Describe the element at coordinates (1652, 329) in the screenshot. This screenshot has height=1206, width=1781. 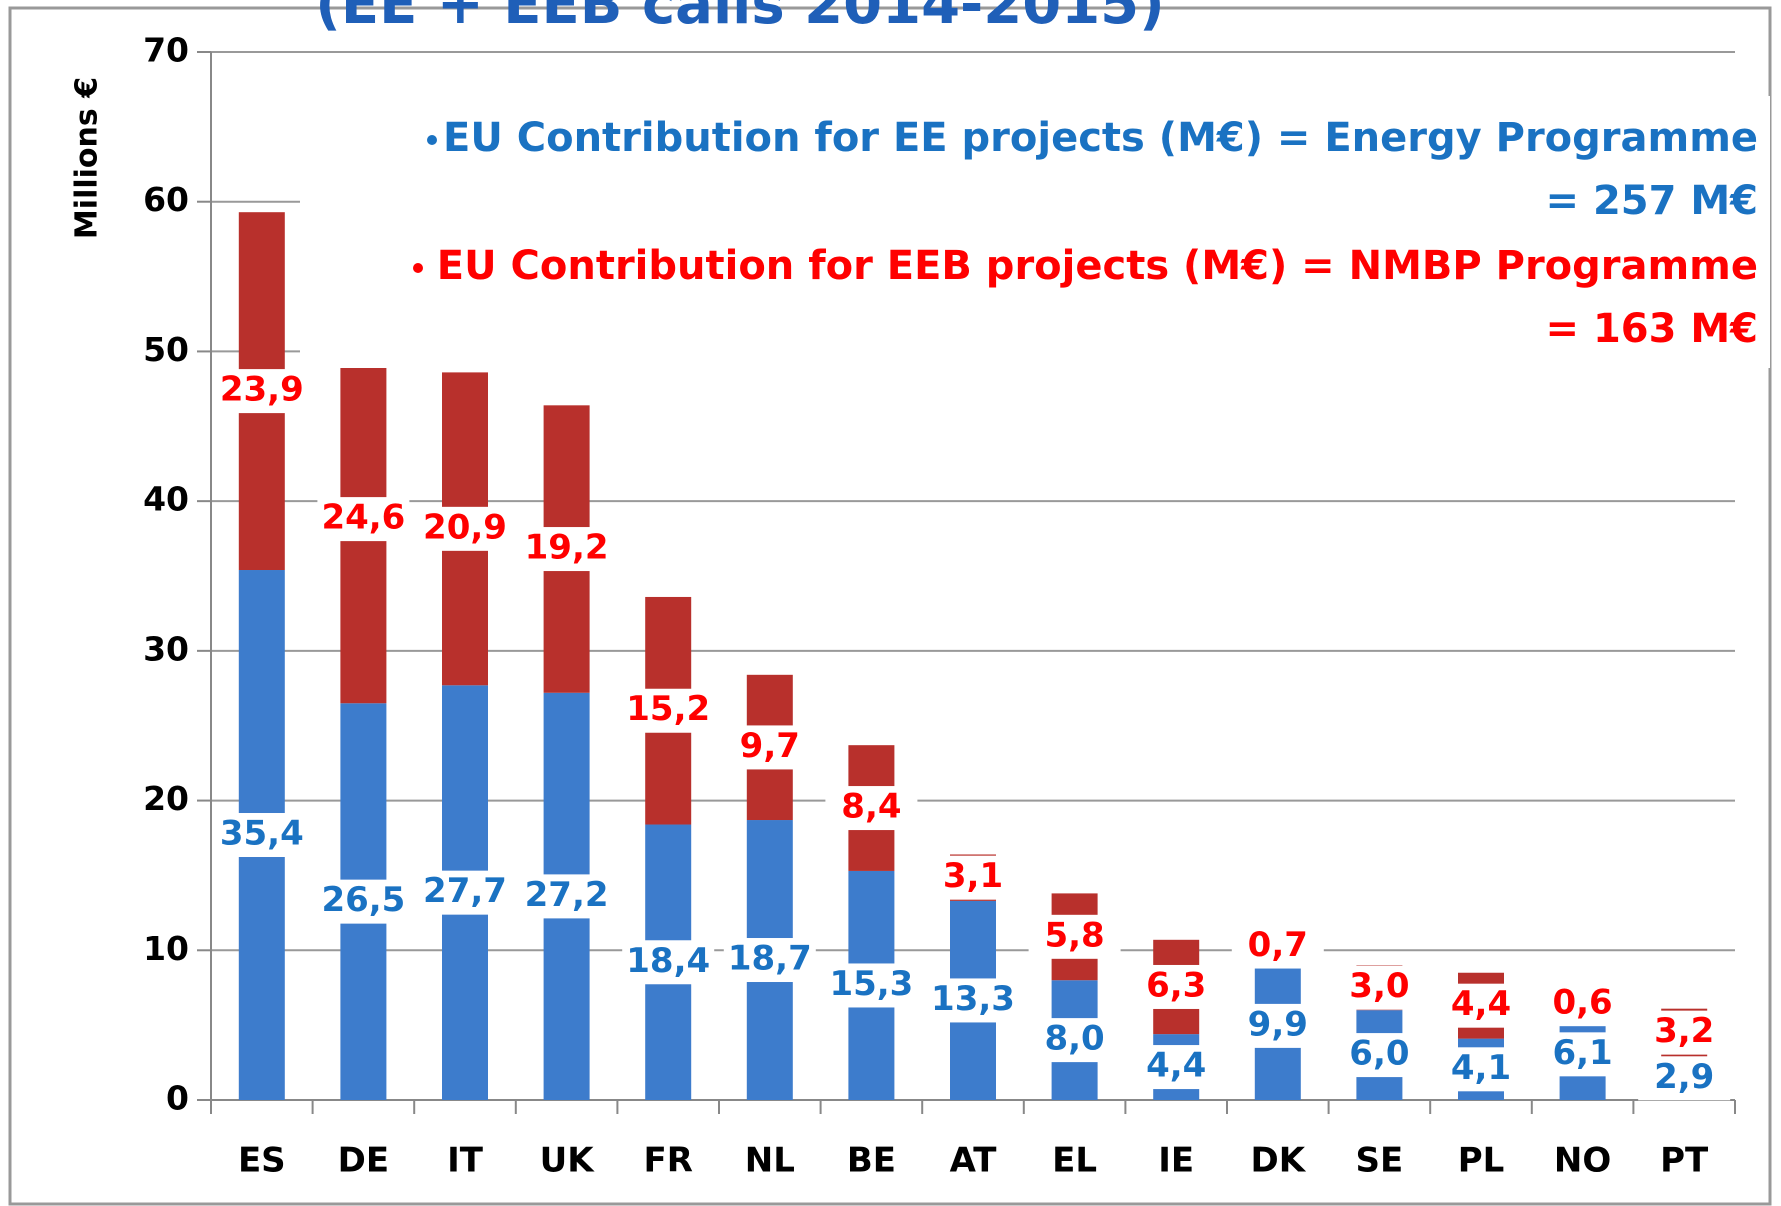
I see `legend-total: = 163 M€` at that location.